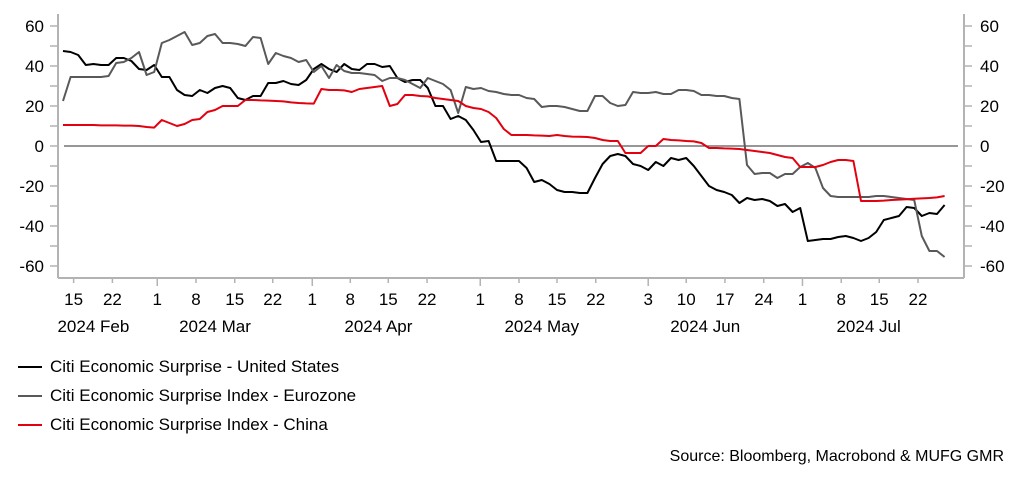 This screenshot has height=487, width=1022. Describe the element at coordinates (215, 326) in the screenshot. I see `x-month-label: 2024 Mar` at that location.